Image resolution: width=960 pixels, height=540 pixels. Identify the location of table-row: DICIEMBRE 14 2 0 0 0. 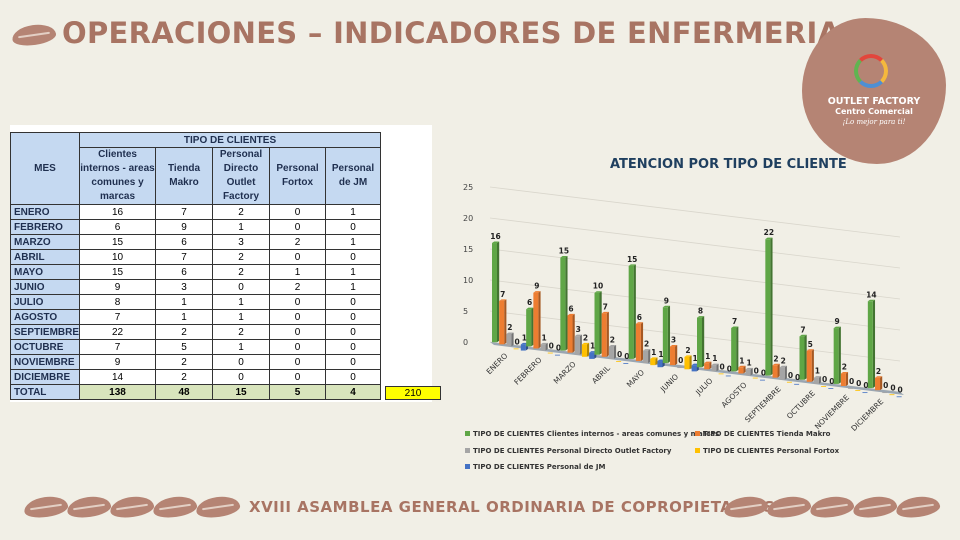
(195, 377).